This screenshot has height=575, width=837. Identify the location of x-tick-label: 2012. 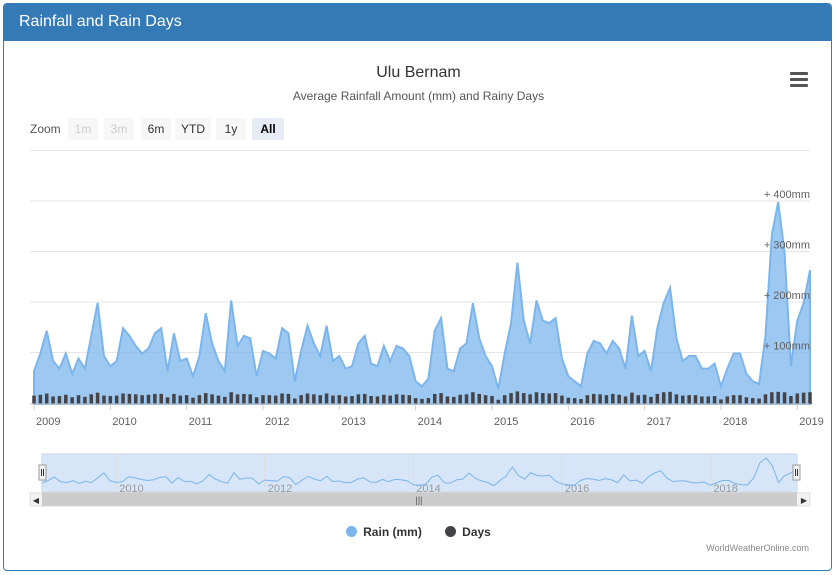
(277, 422).